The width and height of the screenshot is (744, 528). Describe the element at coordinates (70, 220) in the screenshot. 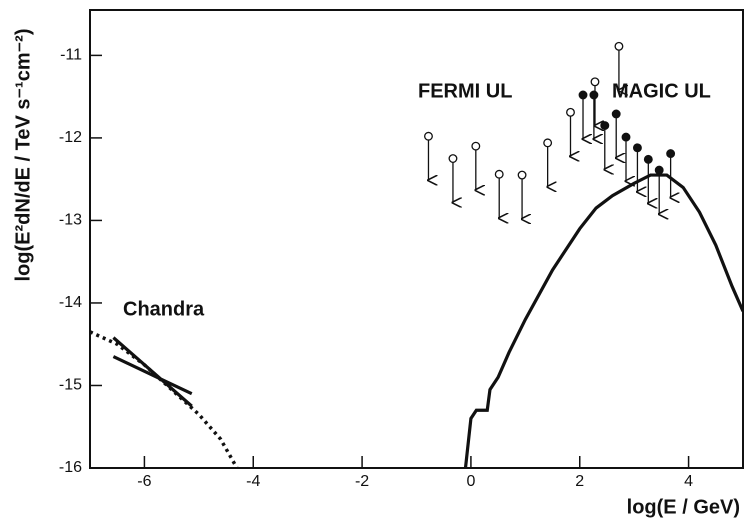

I see `y-tick-label: -13` at that location.